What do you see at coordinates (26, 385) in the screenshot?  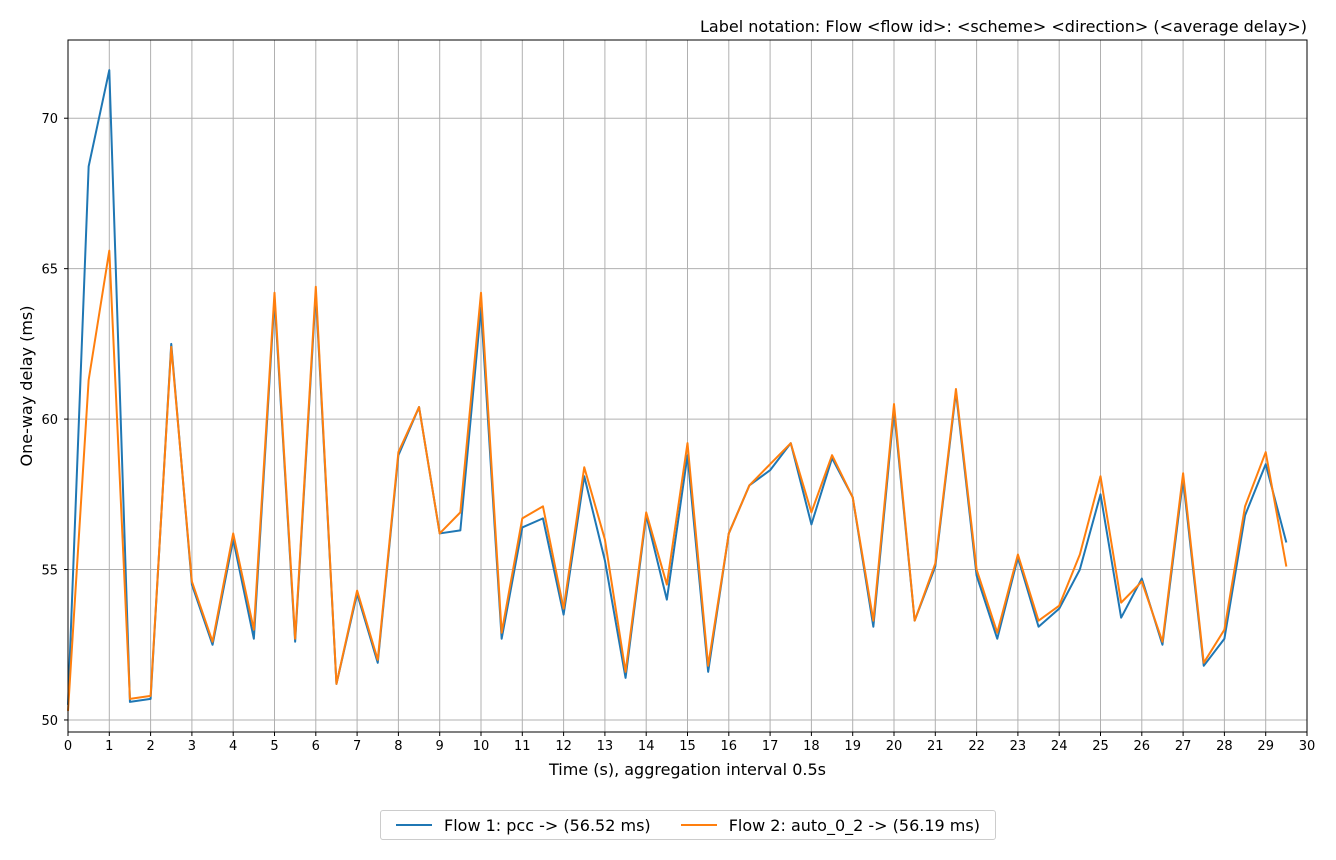 I see `y-axis-label: One-way delay (ms)` at bounding box center [26, 385].